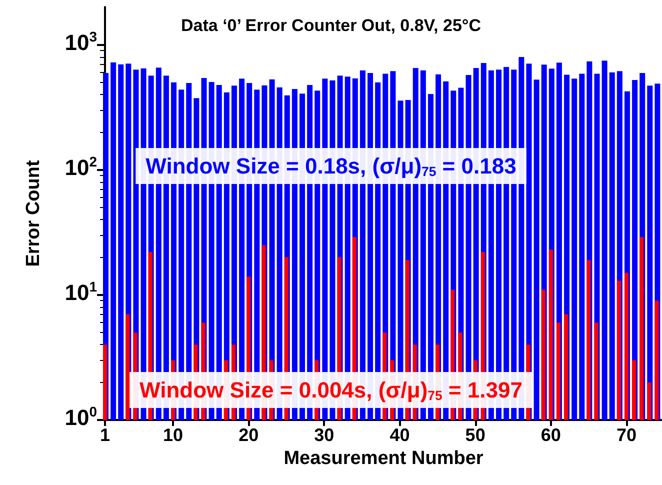 This screenshot has width=662, height=485. What do you see at coordinates (626, 435) in the screenshot?
I see `x-tick-label: 70` at bounding box center [626, 435].